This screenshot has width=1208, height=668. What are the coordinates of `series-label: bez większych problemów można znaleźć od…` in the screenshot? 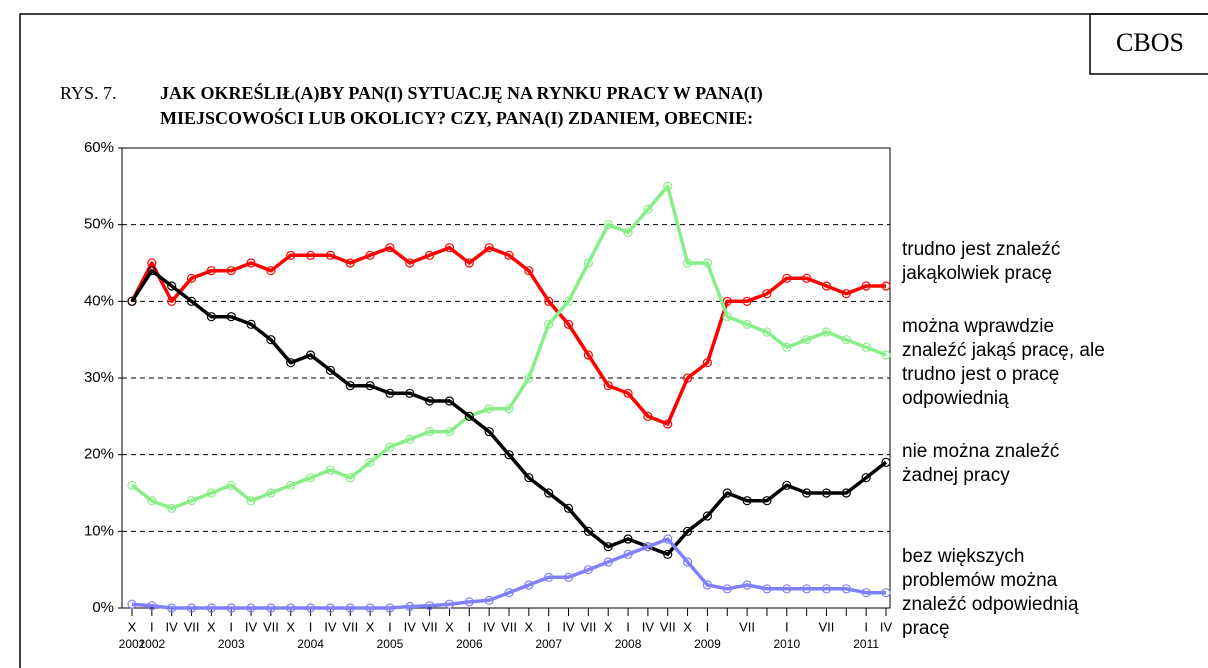 It's located at (990, 592).